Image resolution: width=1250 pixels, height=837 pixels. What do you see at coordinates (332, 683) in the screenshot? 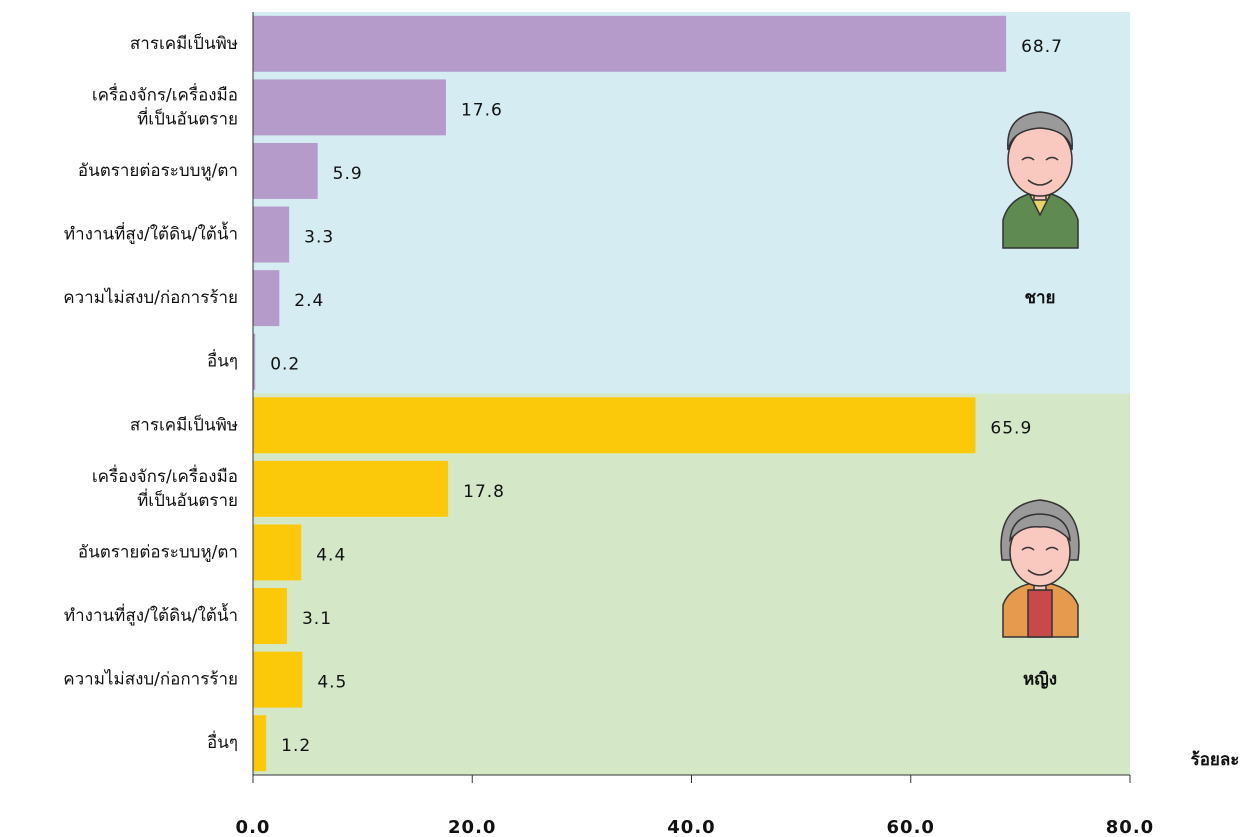
I see `value-label: 4.5` at bounding box center [332, 683].